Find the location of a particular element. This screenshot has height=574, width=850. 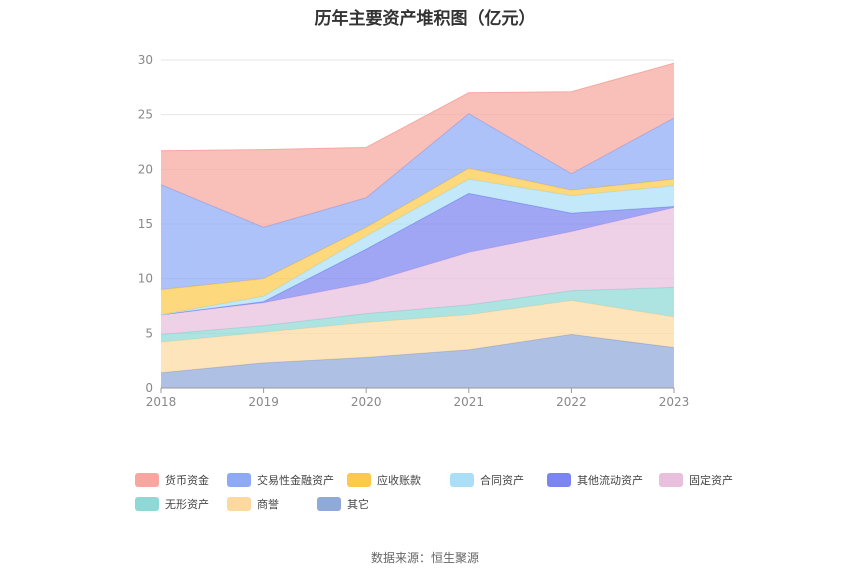

legend-item: 货币资金 is located at coordinates (172, 480).